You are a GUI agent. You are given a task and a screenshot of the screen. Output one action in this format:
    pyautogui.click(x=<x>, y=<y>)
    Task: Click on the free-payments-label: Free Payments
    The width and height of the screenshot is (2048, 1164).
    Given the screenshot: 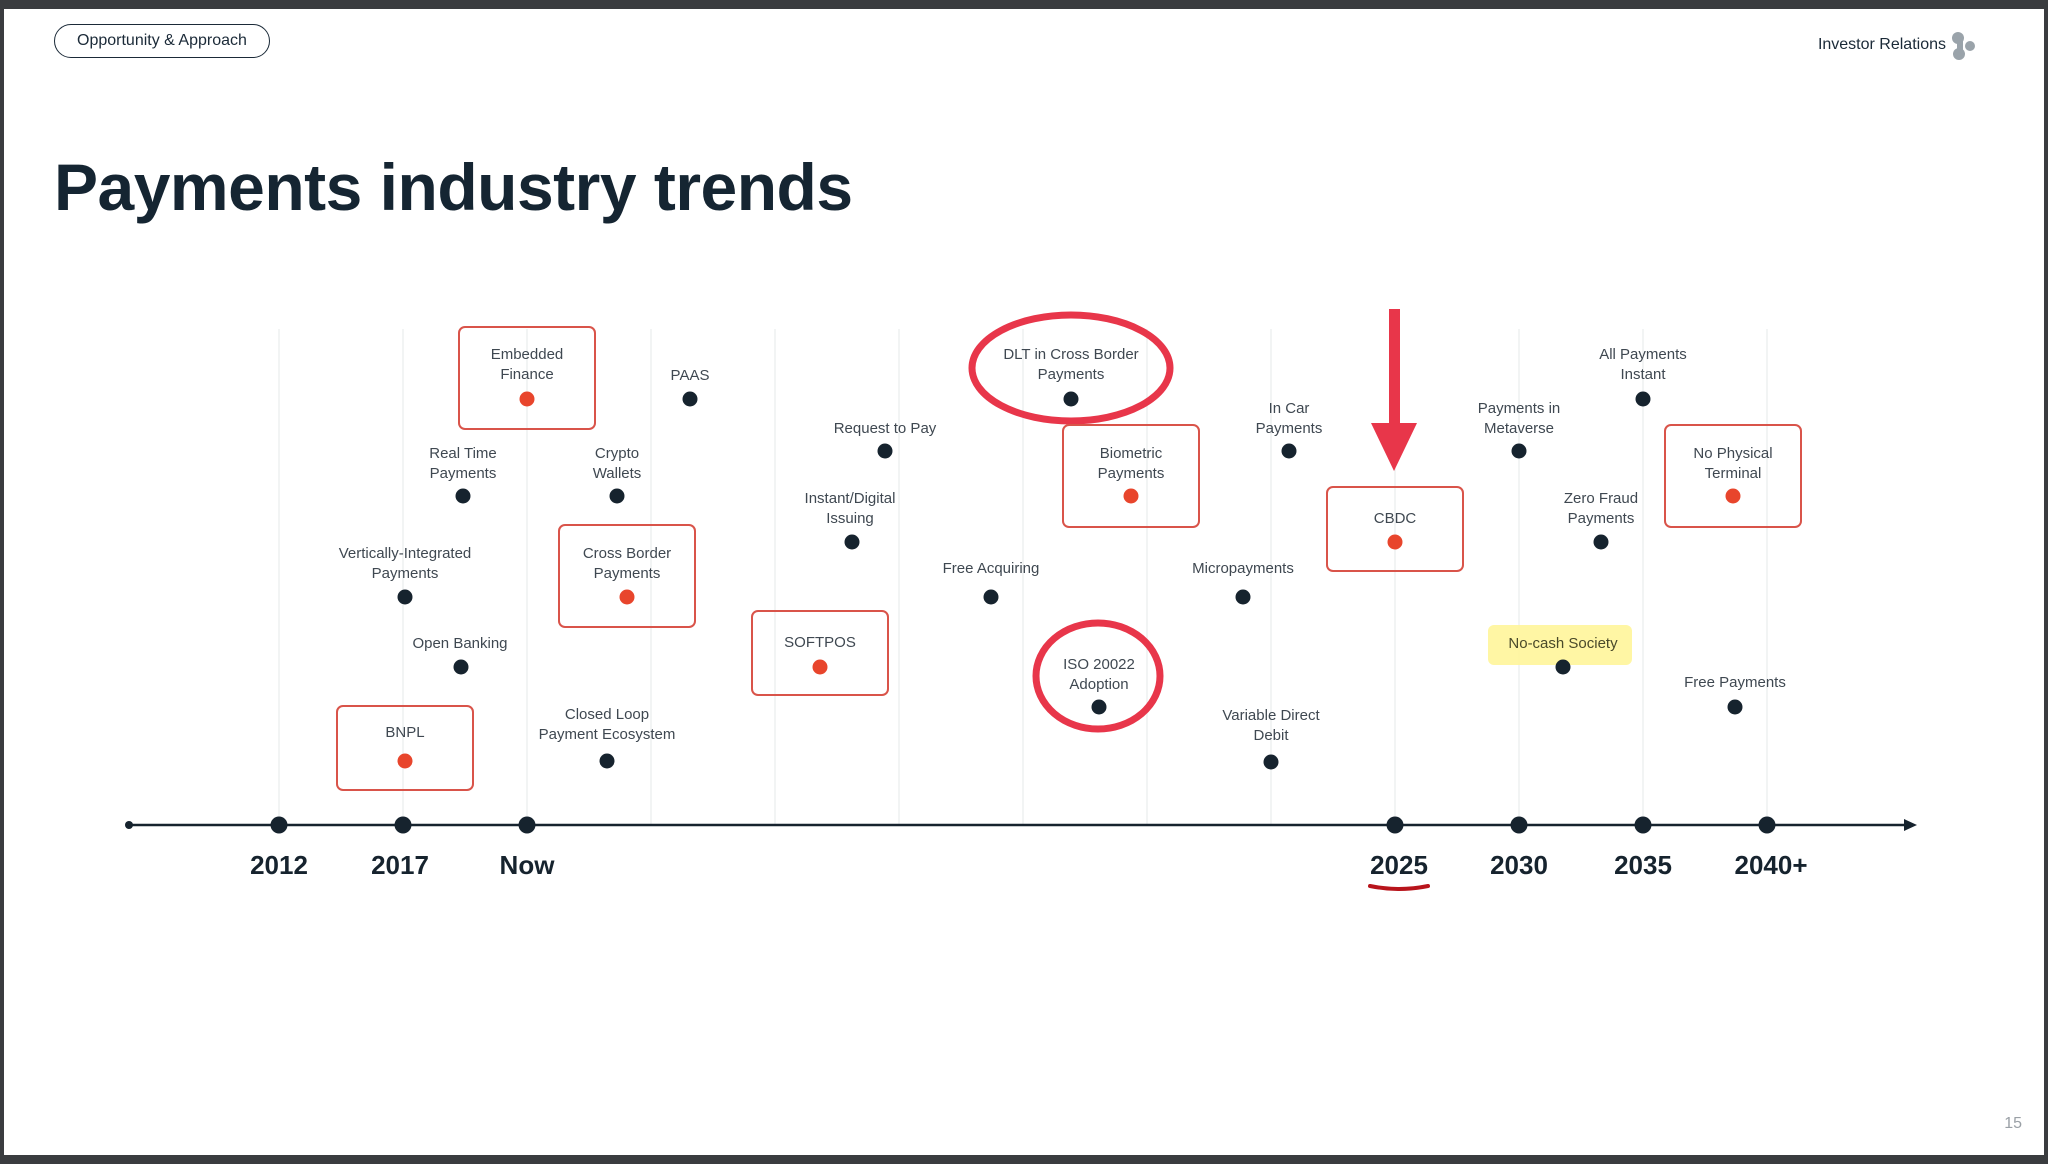 What is the action you would take?
    pyautogui.click(x=1735, y=682)
    